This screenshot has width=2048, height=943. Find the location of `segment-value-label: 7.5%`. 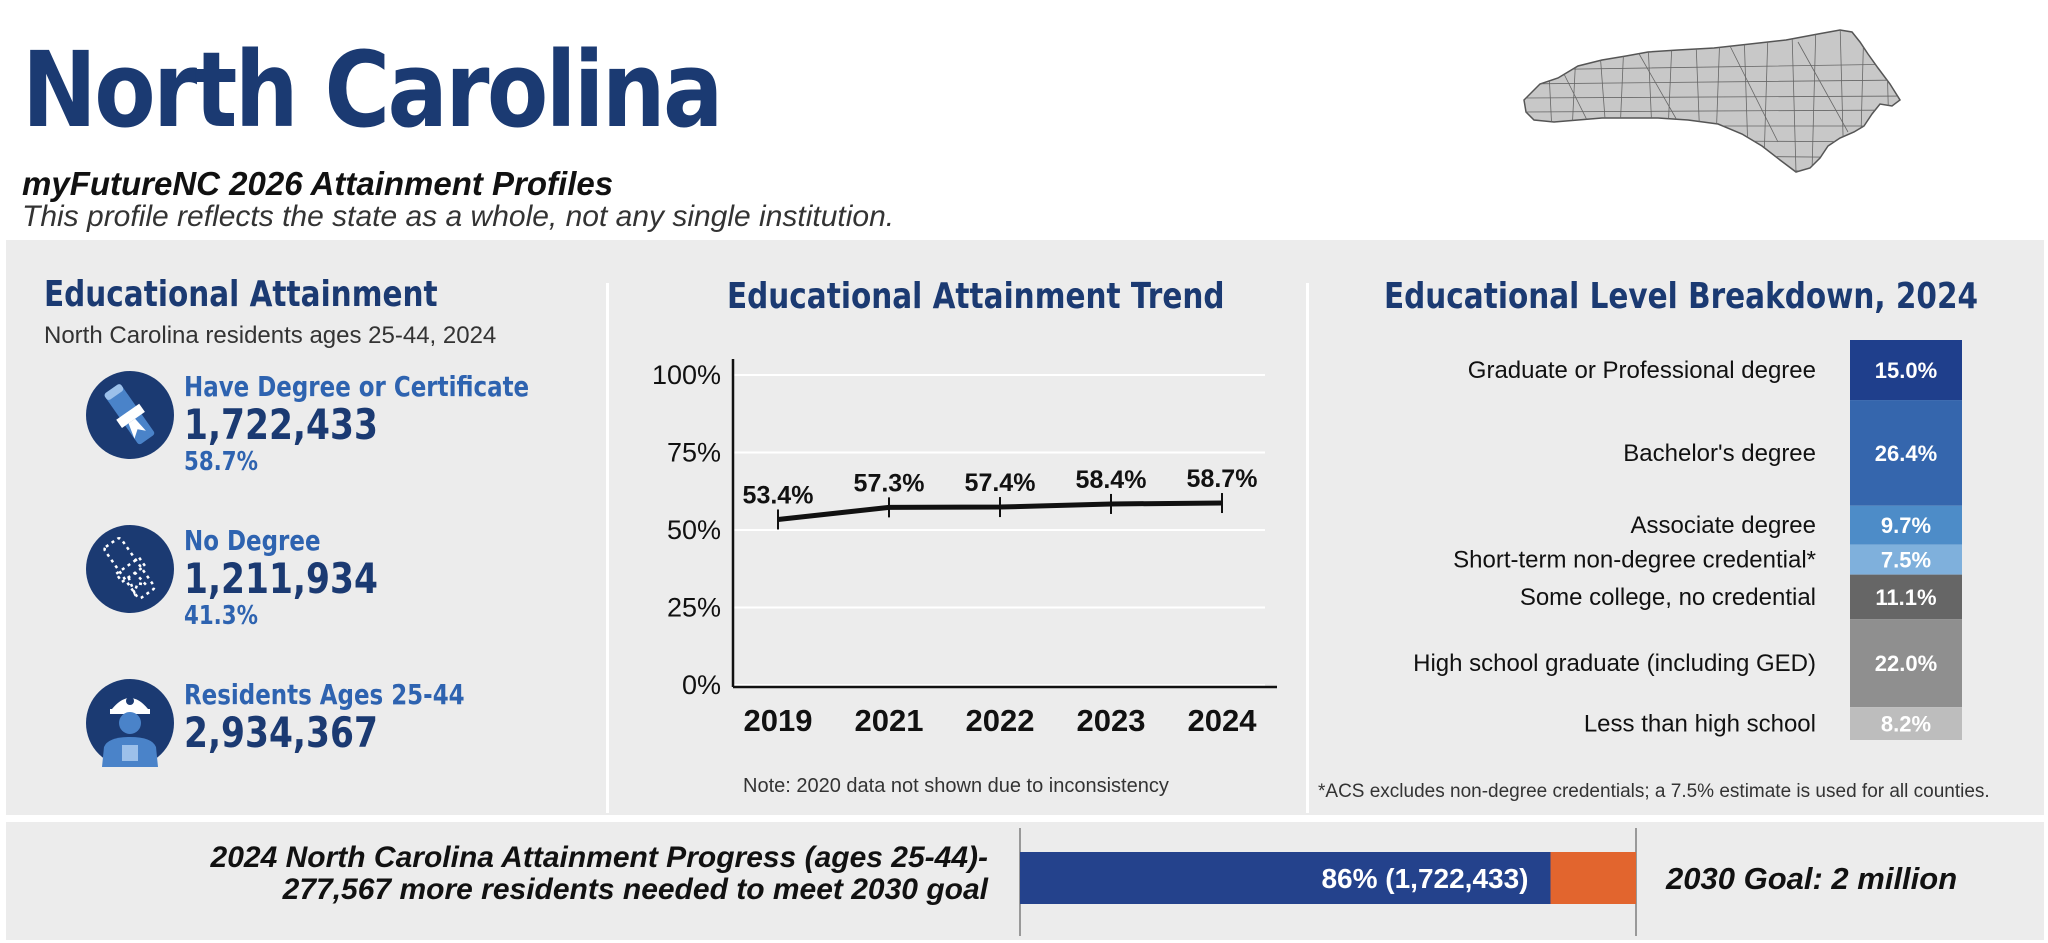

segment-value-label: 7.5% is located at coordinates (1906, 560).